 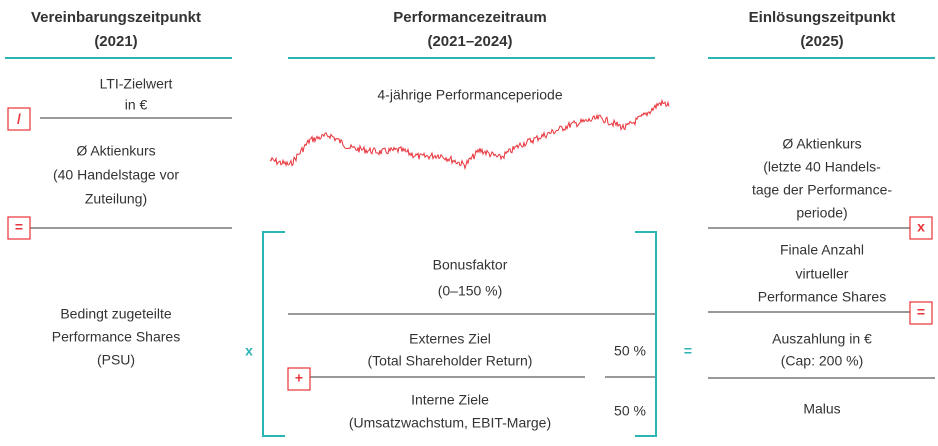 I want to click on label: LTI-Zielwert, so click(x=136, y=84).